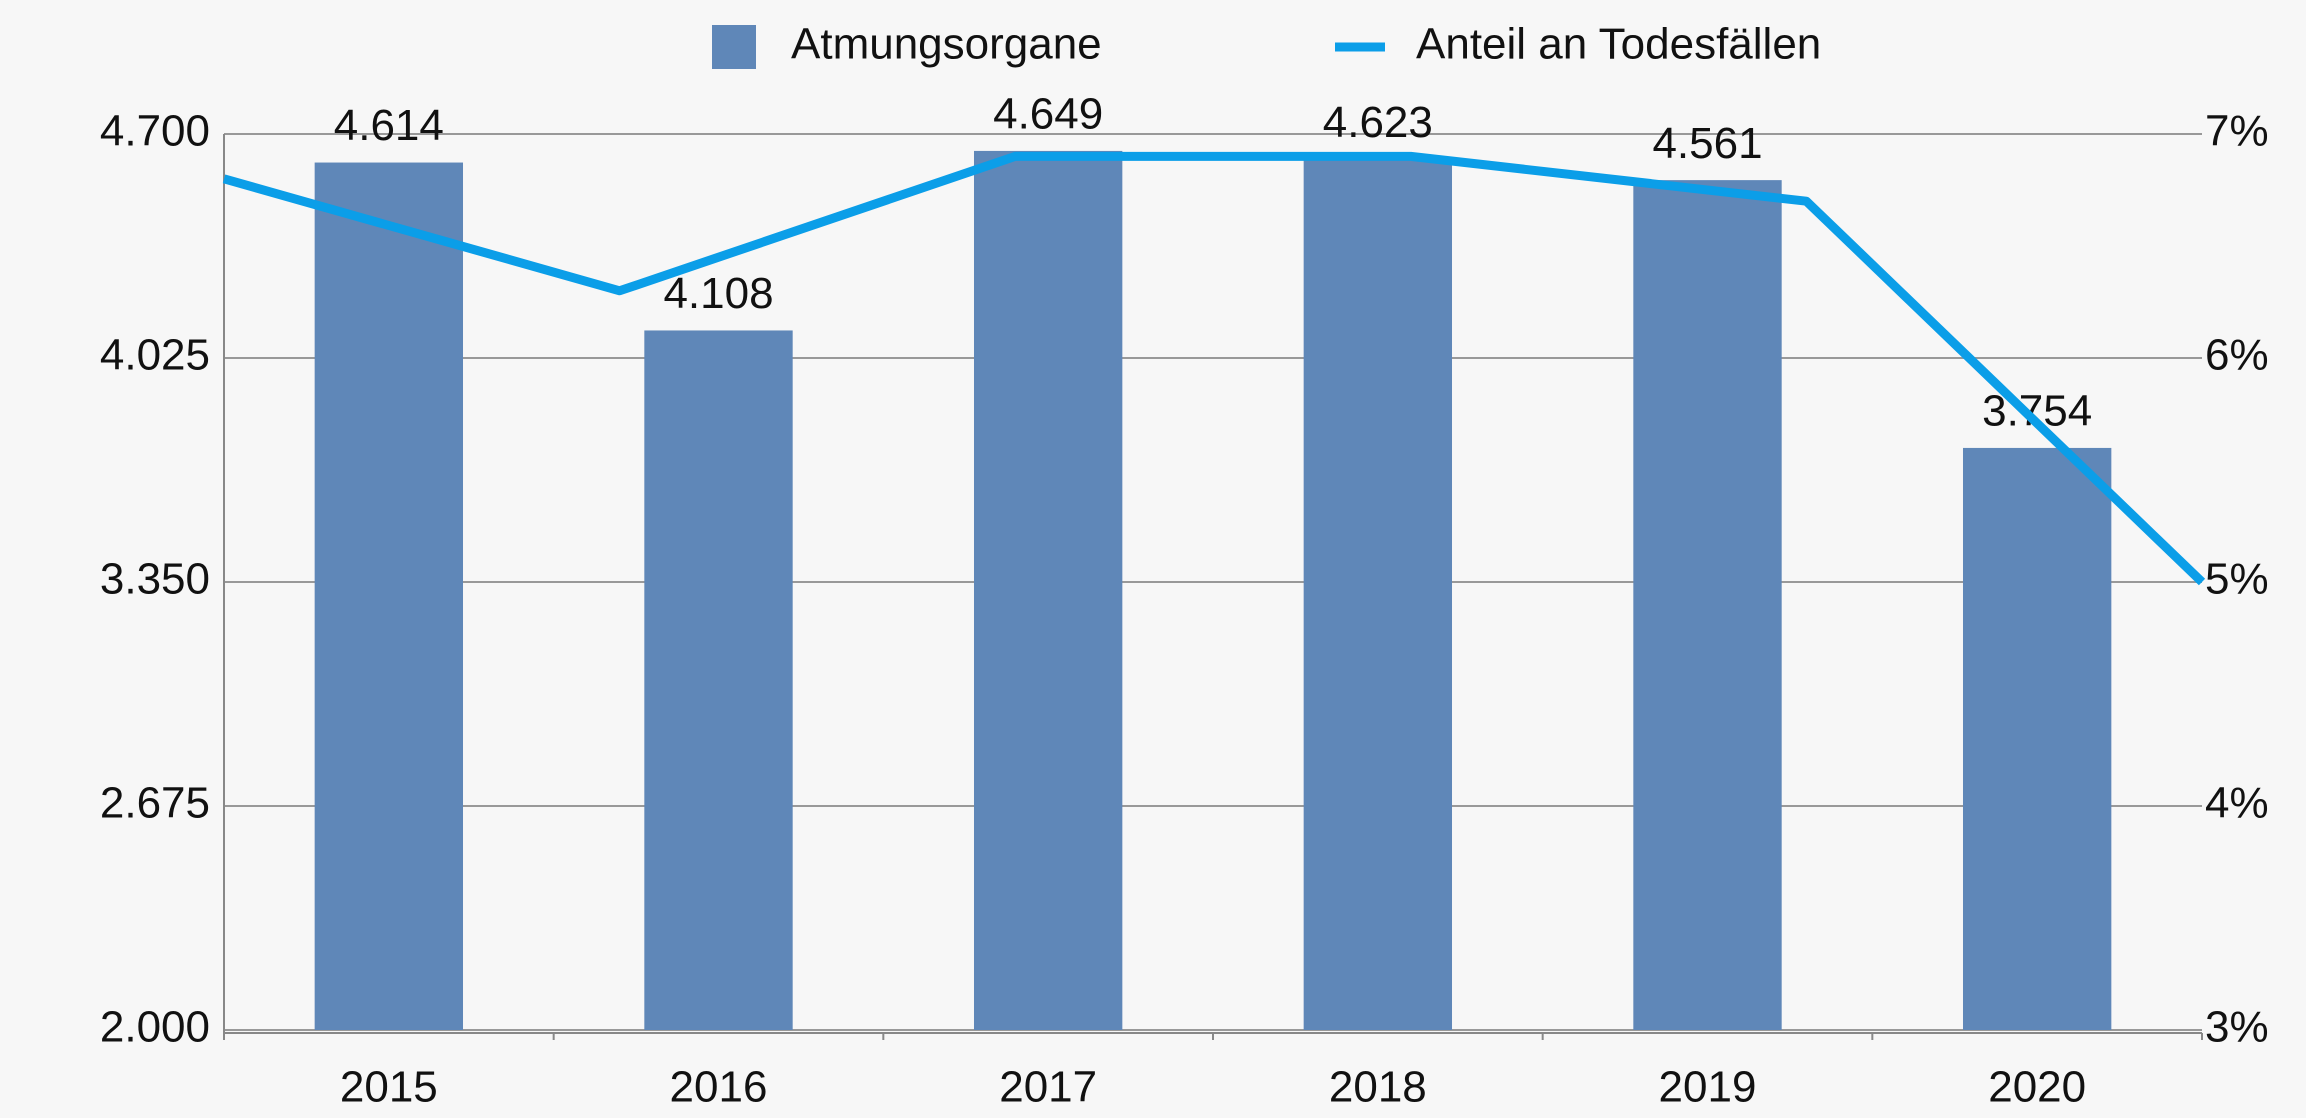  What do you see at coordinates (734, 47) in the screenshot?
I see `legend-swatch` at bounding box center [734, 47].